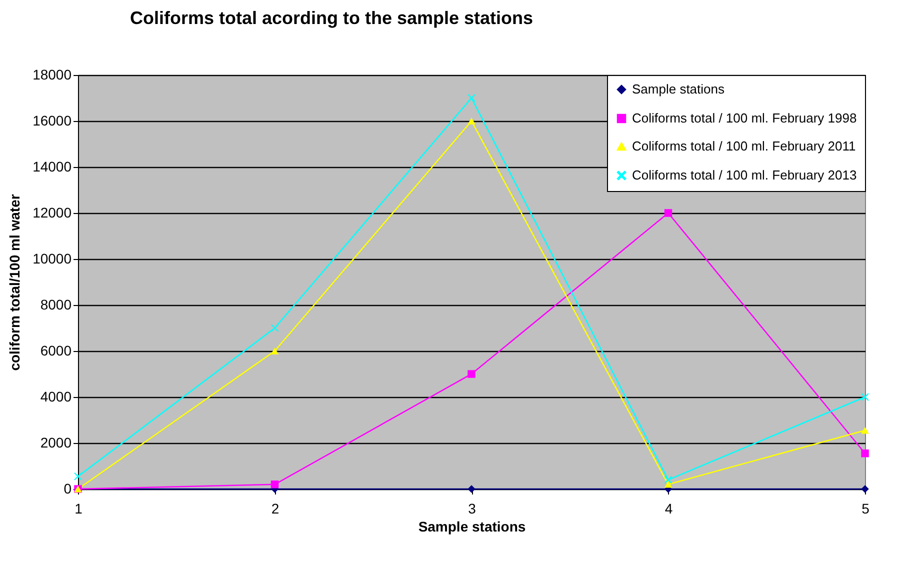  Describe the element at coordinates (472, 526) in the screenshot. I see `x-axis-title: Sample stations` at that location.